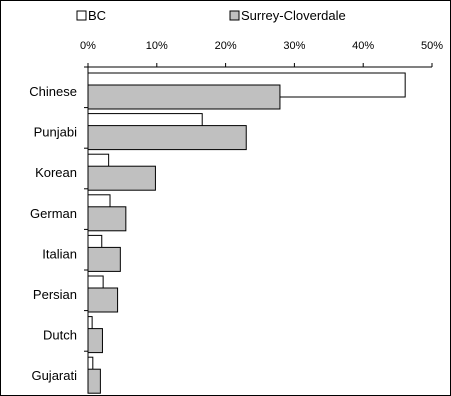 This screenshot has width=451, height=396. What do you see at coordinates (94, 381) in the screenshot?
I see `bar-surrey-cloverdale-gujarati` at bounding box center [94, 381].